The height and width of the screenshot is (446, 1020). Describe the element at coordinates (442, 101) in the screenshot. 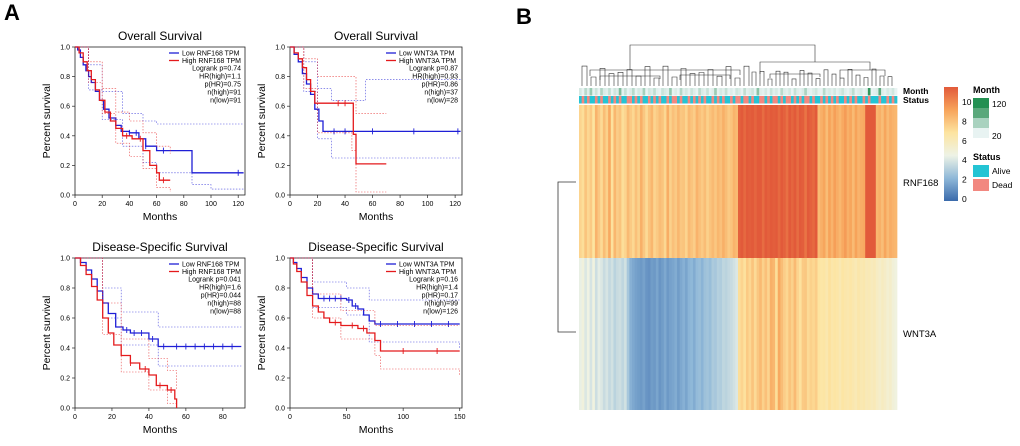

I see `stat-line: n(low)=28` at that location.